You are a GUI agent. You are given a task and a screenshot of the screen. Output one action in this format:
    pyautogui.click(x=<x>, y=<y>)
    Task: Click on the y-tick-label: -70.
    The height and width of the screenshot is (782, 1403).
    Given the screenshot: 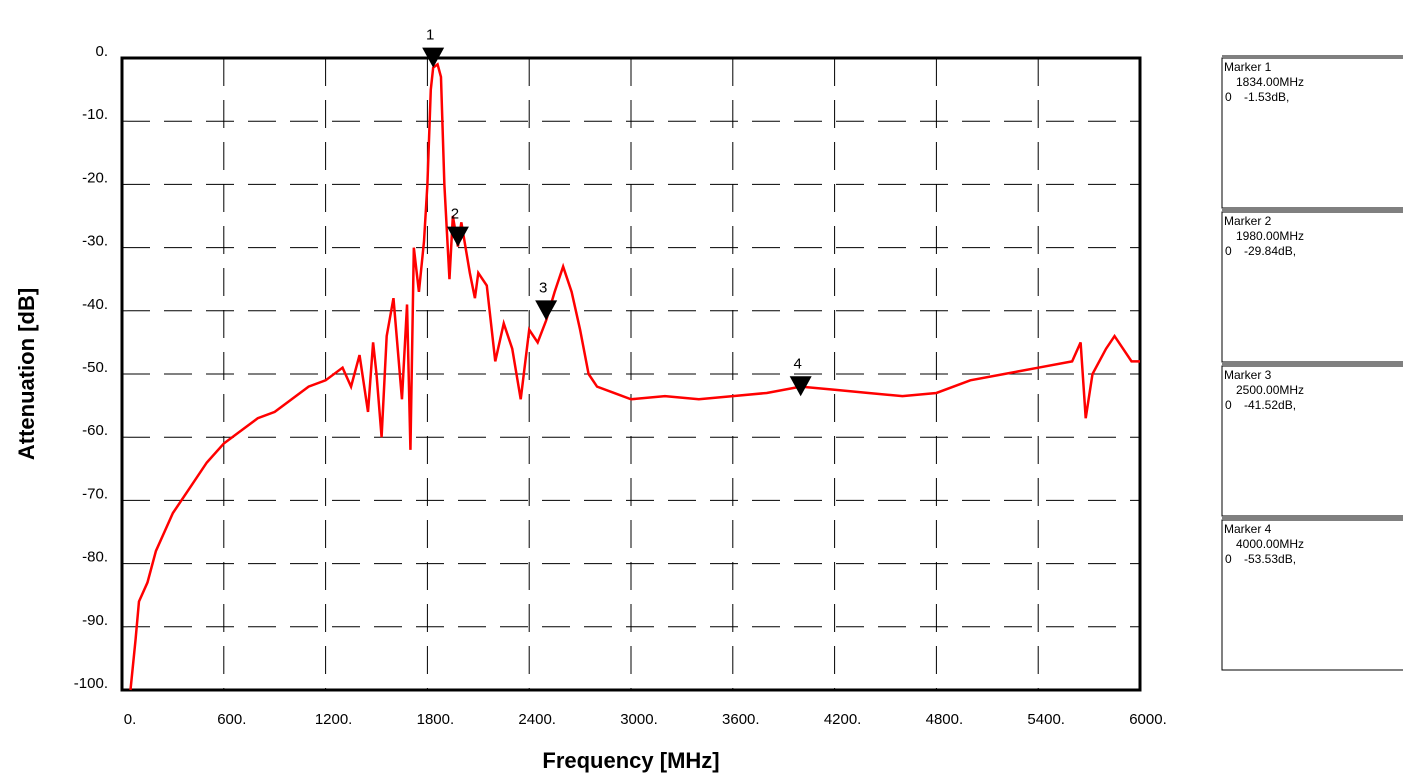 What is the action you would take?
    pyautogui.click(x=95, y=493)
    